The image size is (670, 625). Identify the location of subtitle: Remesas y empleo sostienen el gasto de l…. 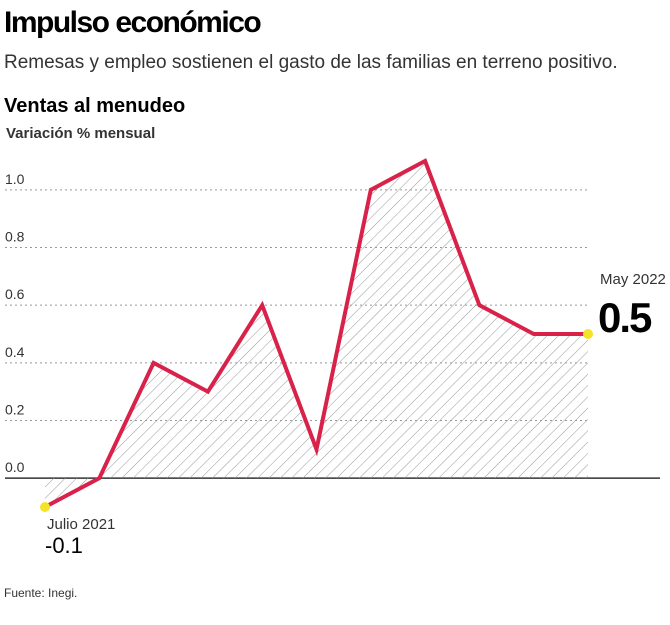
(311, 62).